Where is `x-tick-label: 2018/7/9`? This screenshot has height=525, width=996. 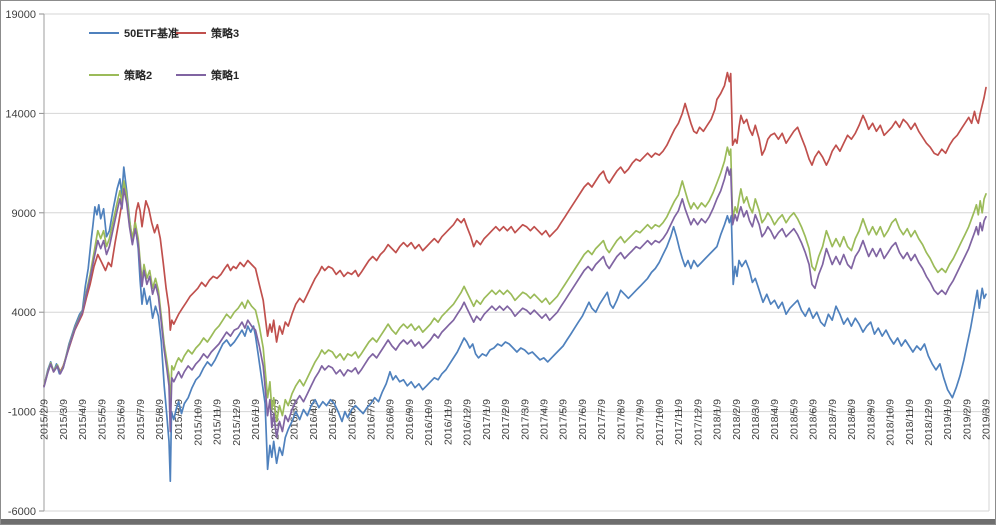 x-tick-label: 2018/7/9 is located at coordinates (833, 419).